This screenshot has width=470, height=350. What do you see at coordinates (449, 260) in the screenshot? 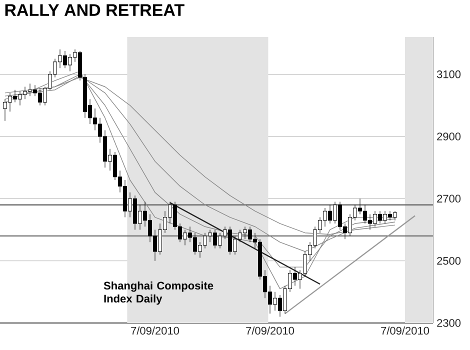
I see `y-tick-label: 2500` at bounding box center [449, 260].